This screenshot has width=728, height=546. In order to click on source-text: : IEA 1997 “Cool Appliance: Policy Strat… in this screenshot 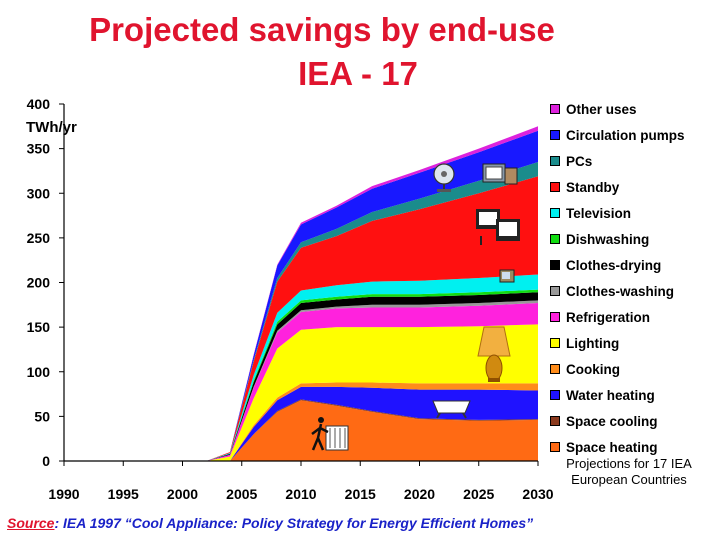, I will do `click(294, 523)`.